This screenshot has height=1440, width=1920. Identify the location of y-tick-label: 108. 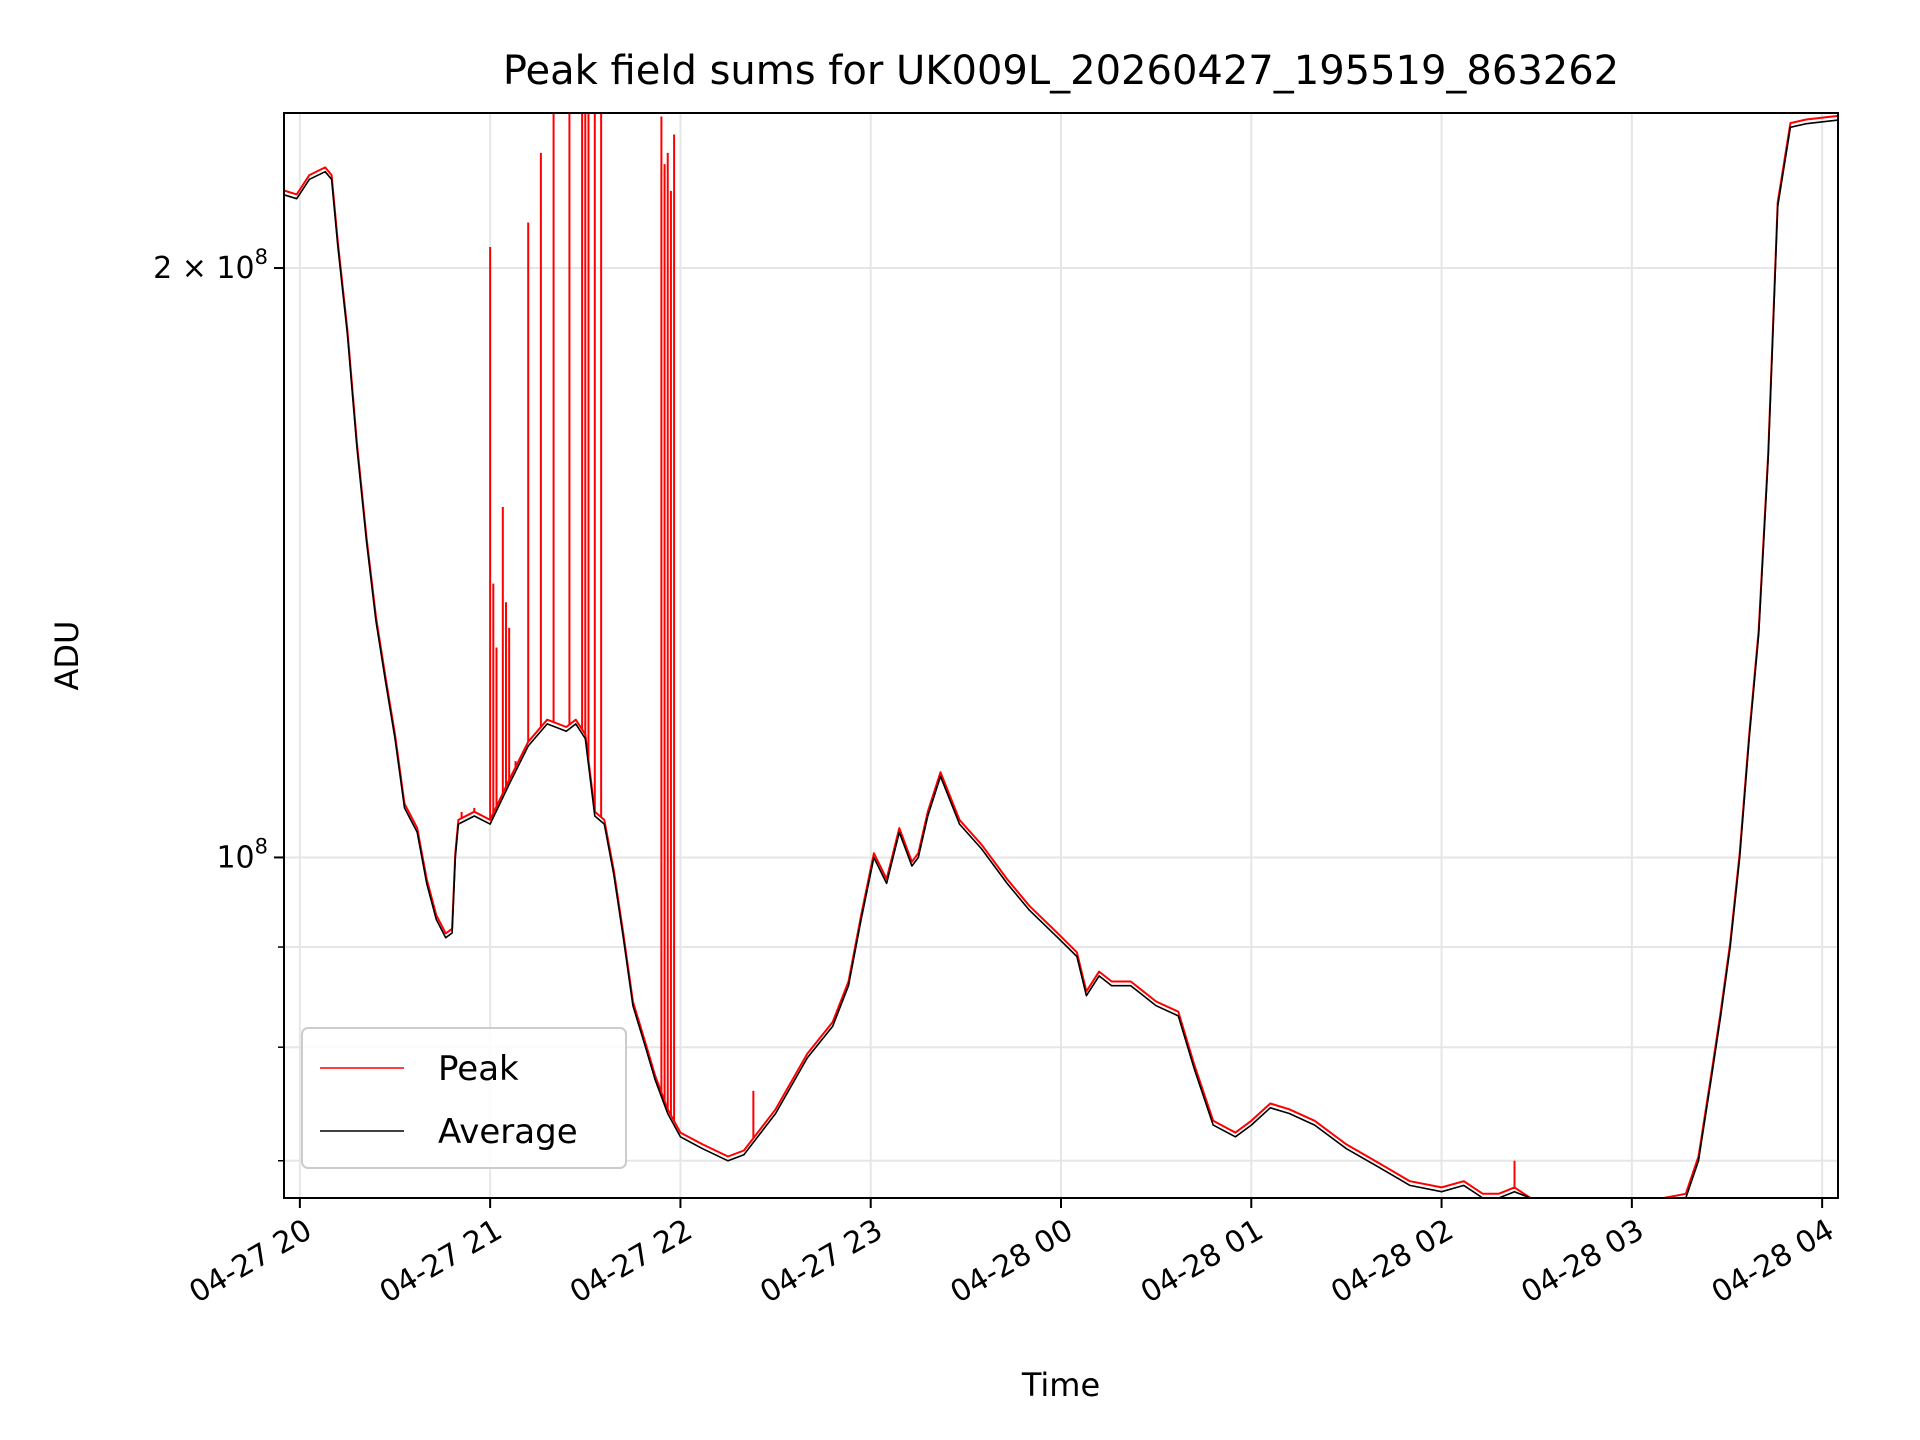
(242, 854).